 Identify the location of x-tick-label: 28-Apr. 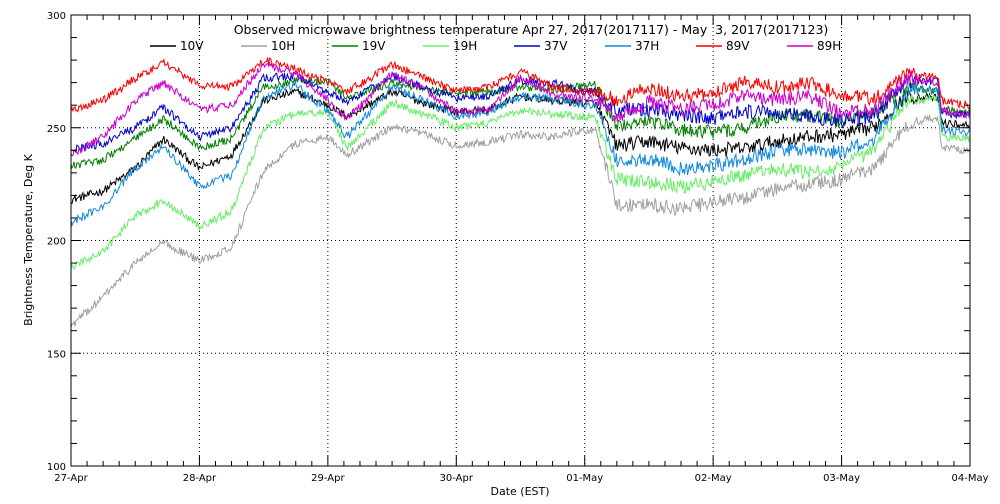
(200, 478).